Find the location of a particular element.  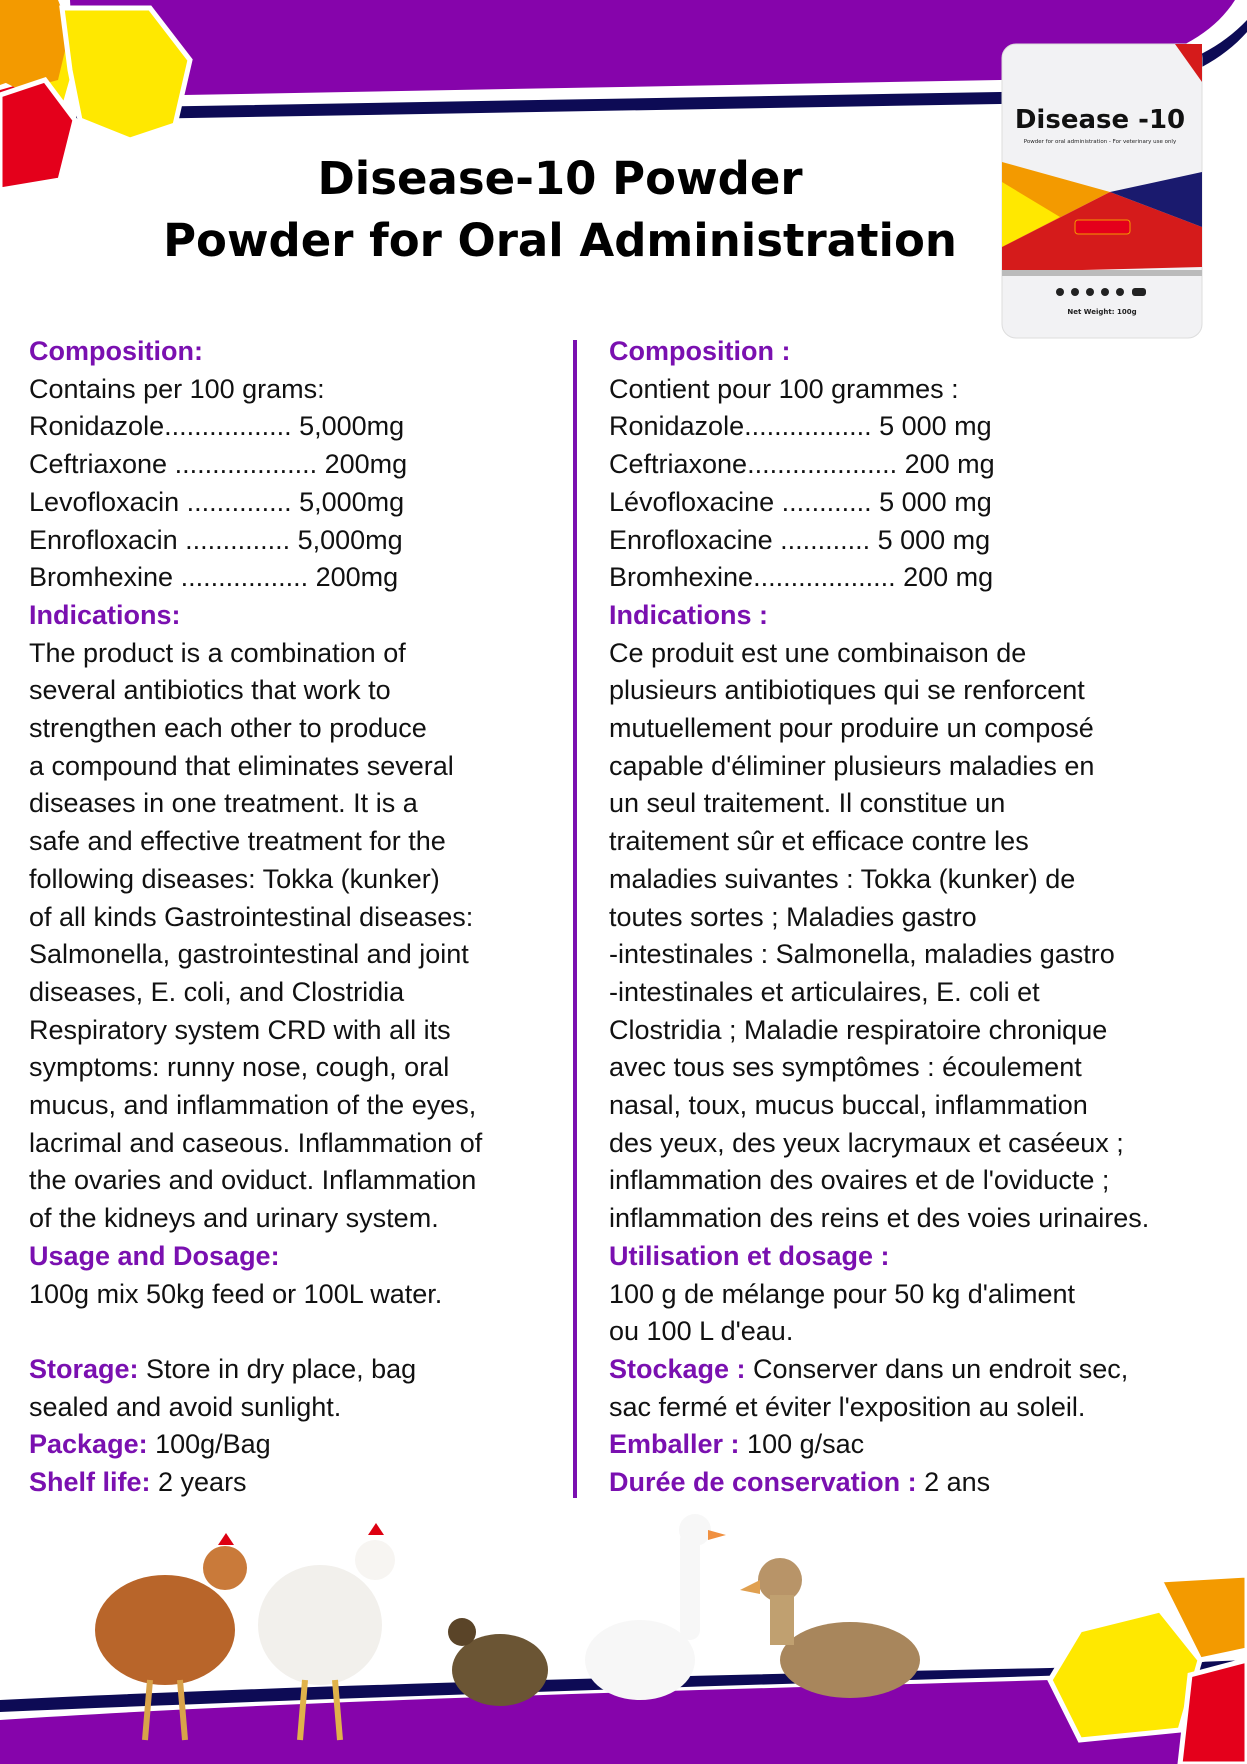

body-text: traitement sûr et efficace contre les is located at coordinates (819, 841).